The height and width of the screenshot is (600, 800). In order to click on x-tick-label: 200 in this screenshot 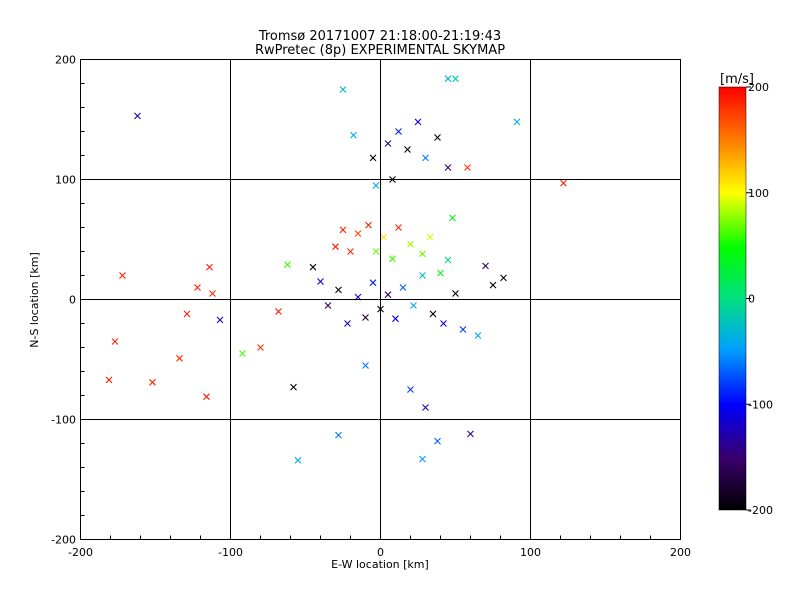, I will do `click(680, 552)`.